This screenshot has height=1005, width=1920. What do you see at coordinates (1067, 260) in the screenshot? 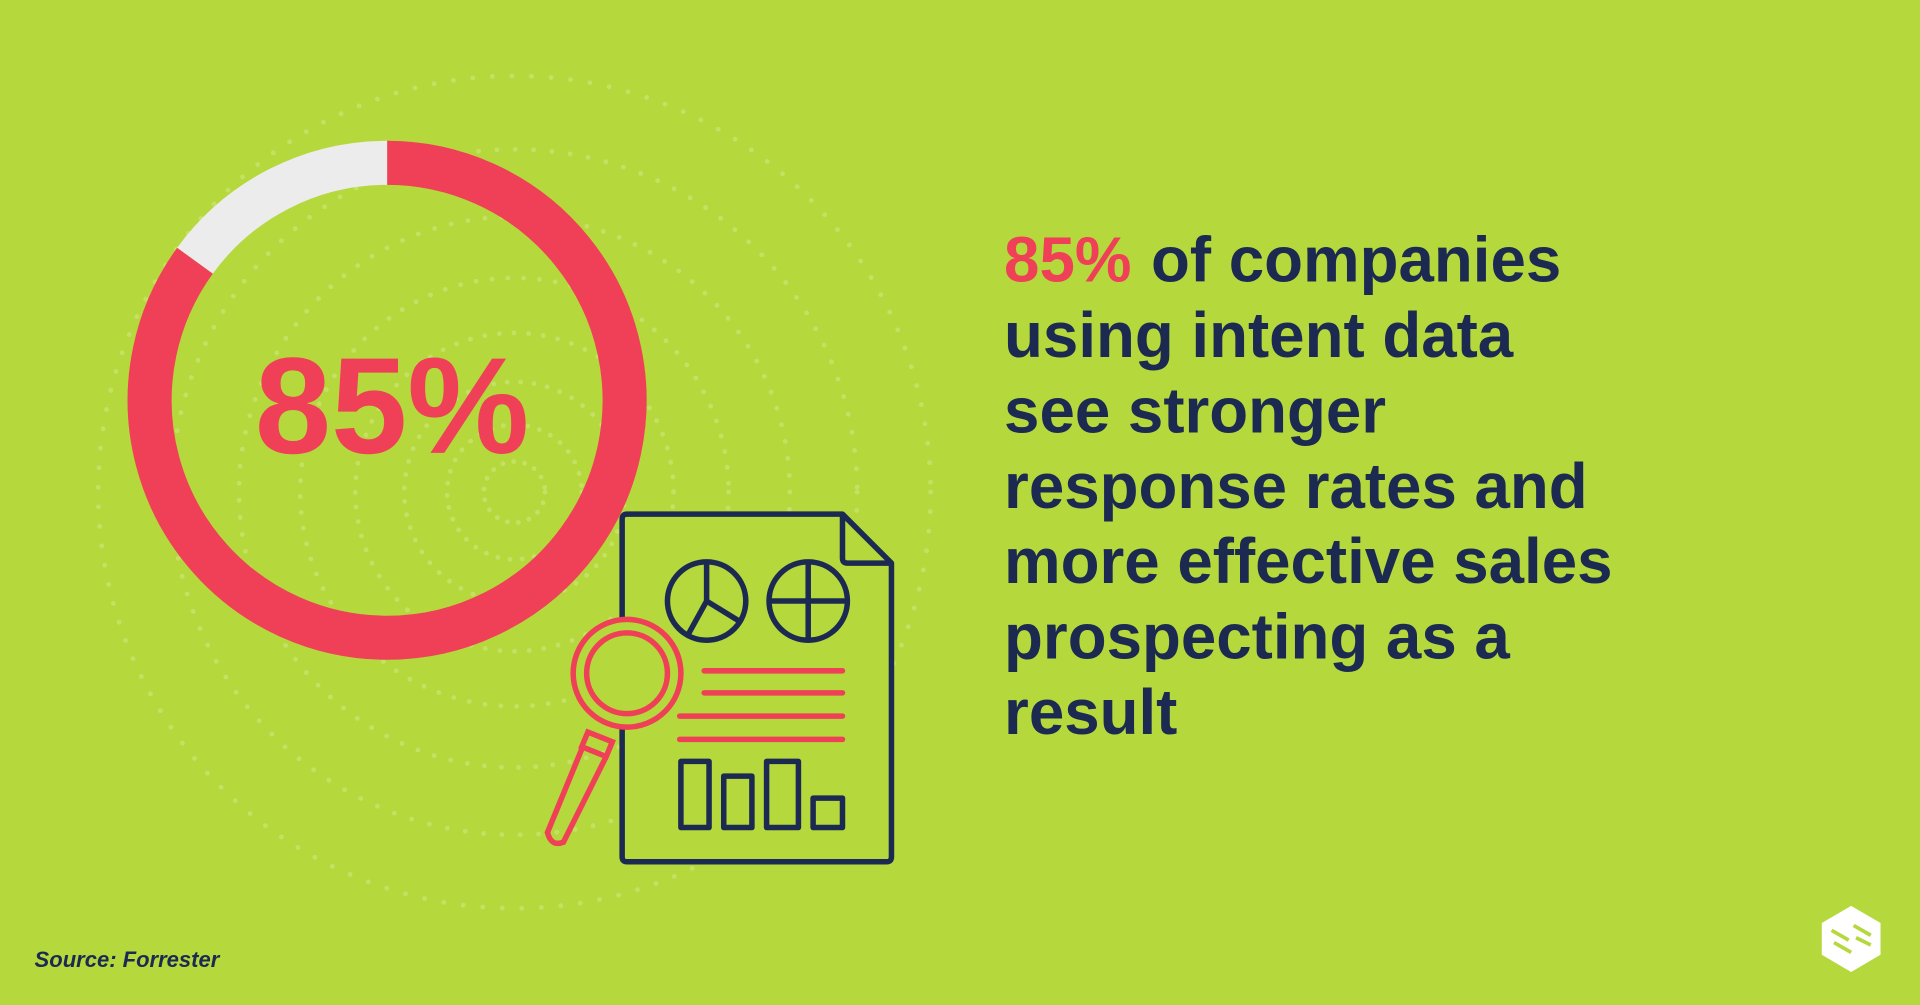
I see `headline-highlight: 85%` at bounding box center [1067, 260].